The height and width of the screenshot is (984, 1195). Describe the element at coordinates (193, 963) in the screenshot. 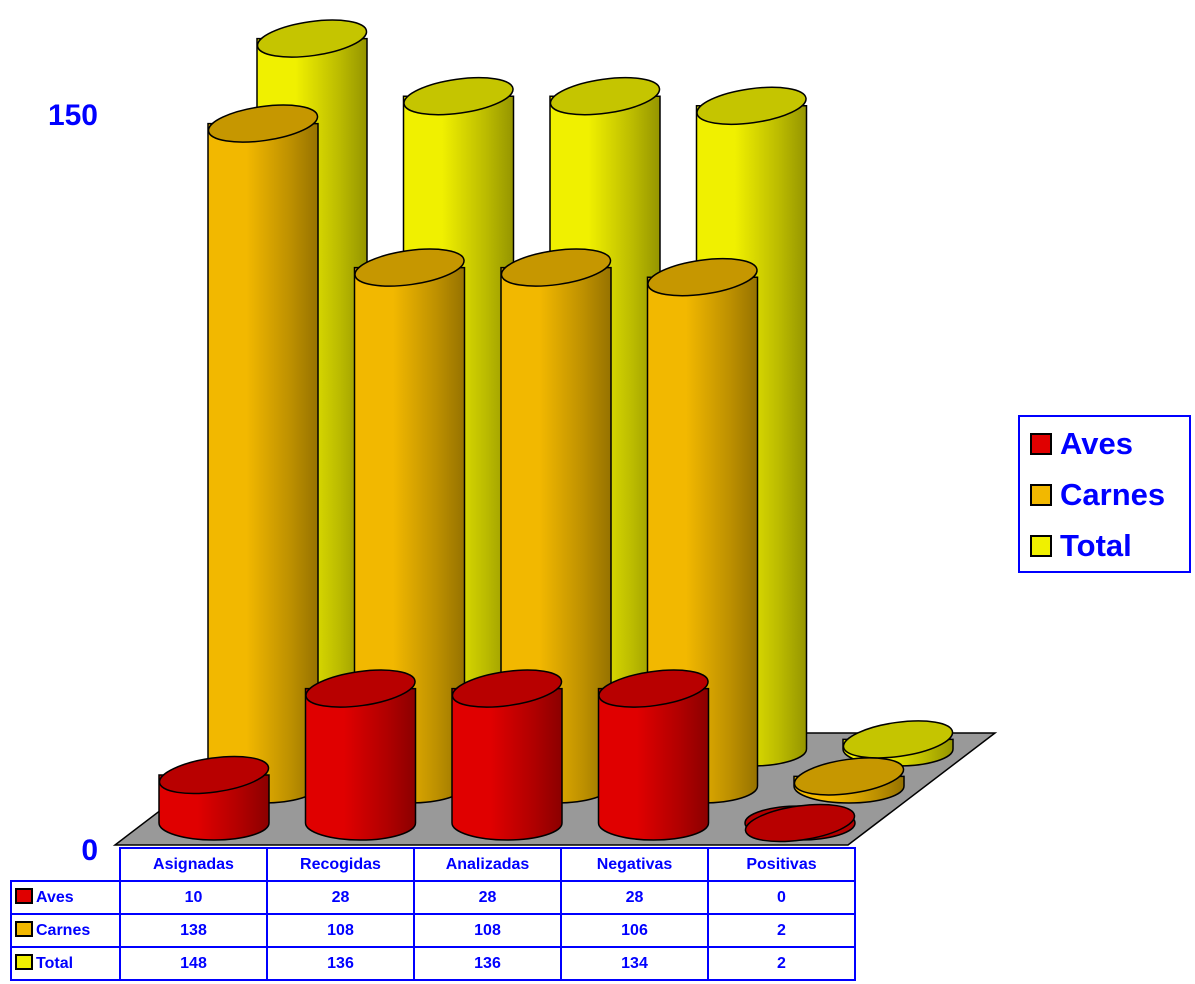

I see `table-cell: 148` at that location.